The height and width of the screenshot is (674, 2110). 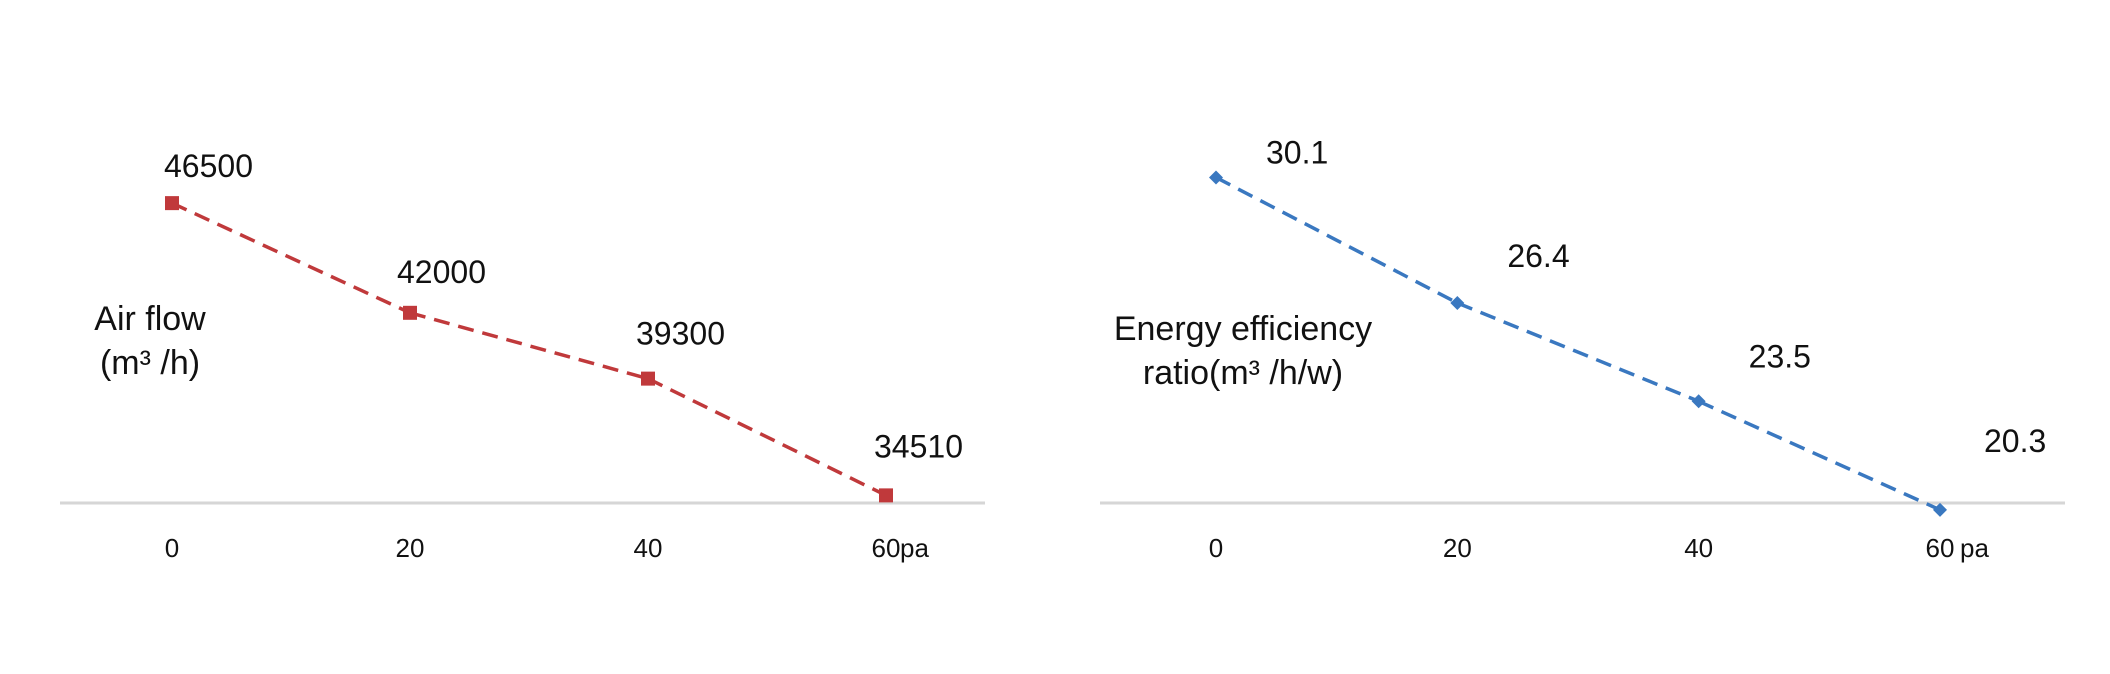 What do you see at coordinates (1243, 329) in the screenshot?
I see `eer-ylabel-line1: Energy efficiency` at bounding box center [1243, 329].